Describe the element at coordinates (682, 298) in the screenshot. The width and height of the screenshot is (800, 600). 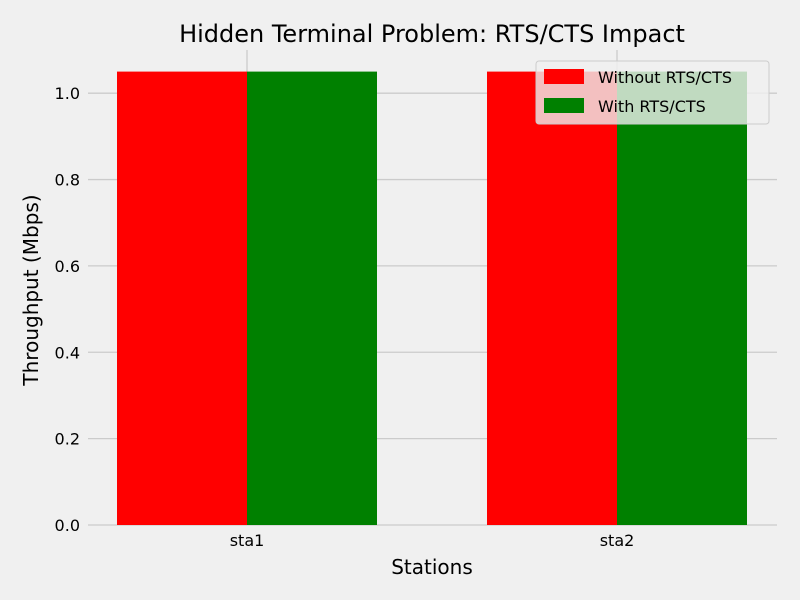
I see `bar-sta2-with-rts-cts` at that location.